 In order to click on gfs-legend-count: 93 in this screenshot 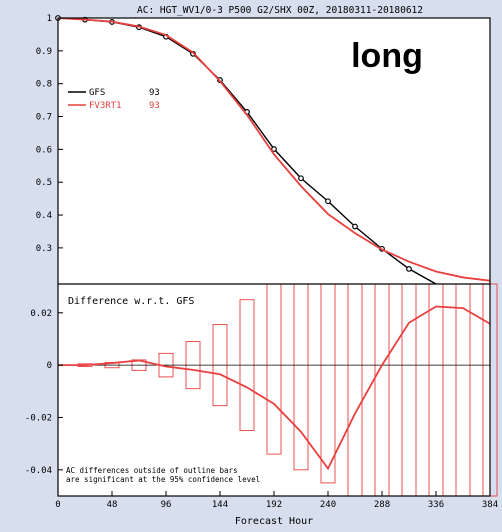, I will do `click(154, 93)`.